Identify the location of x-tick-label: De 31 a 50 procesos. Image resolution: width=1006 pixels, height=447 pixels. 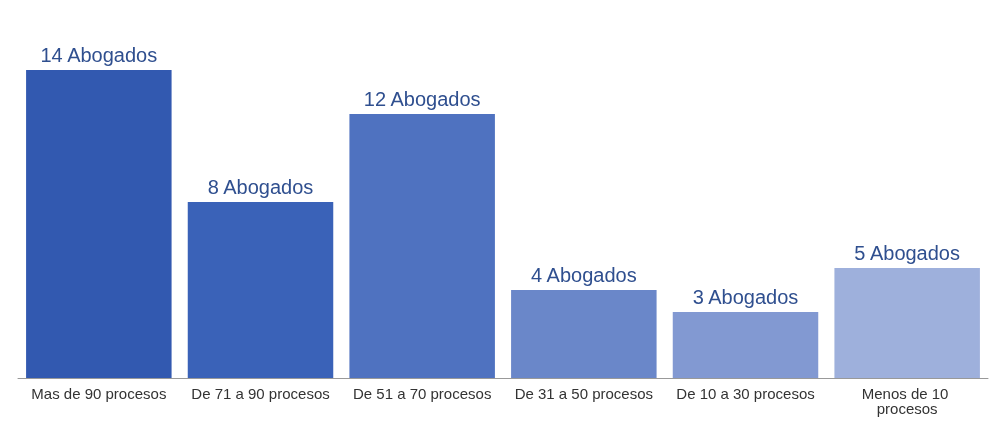
(584, 393).